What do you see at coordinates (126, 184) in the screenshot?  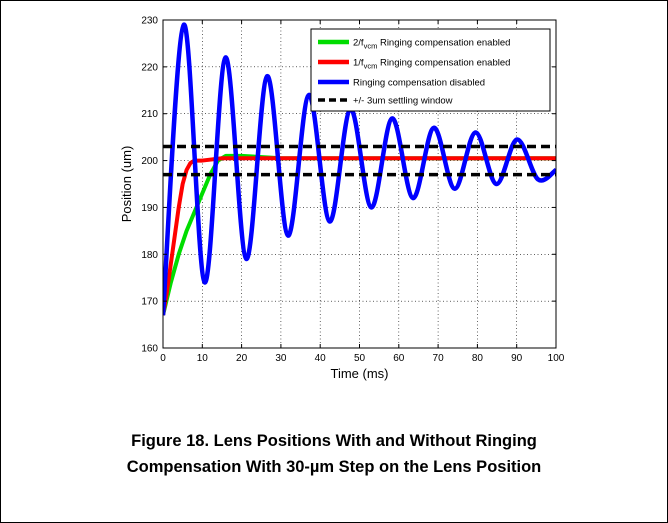 I see `y-axis-label: Position (um)` at bounding box center [126, 184].